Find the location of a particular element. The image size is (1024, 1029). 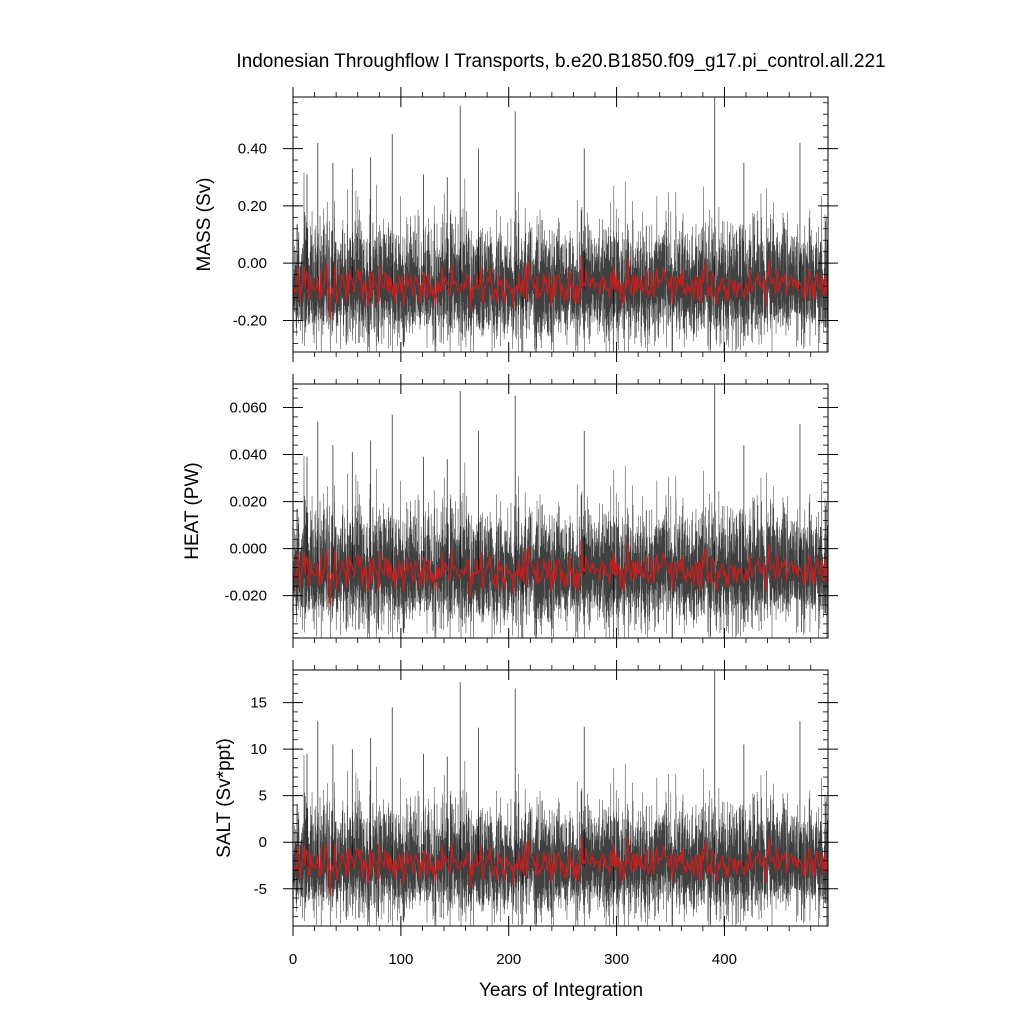

y-tick-label-salt-0: -5 is located at coordinates (260, 889).